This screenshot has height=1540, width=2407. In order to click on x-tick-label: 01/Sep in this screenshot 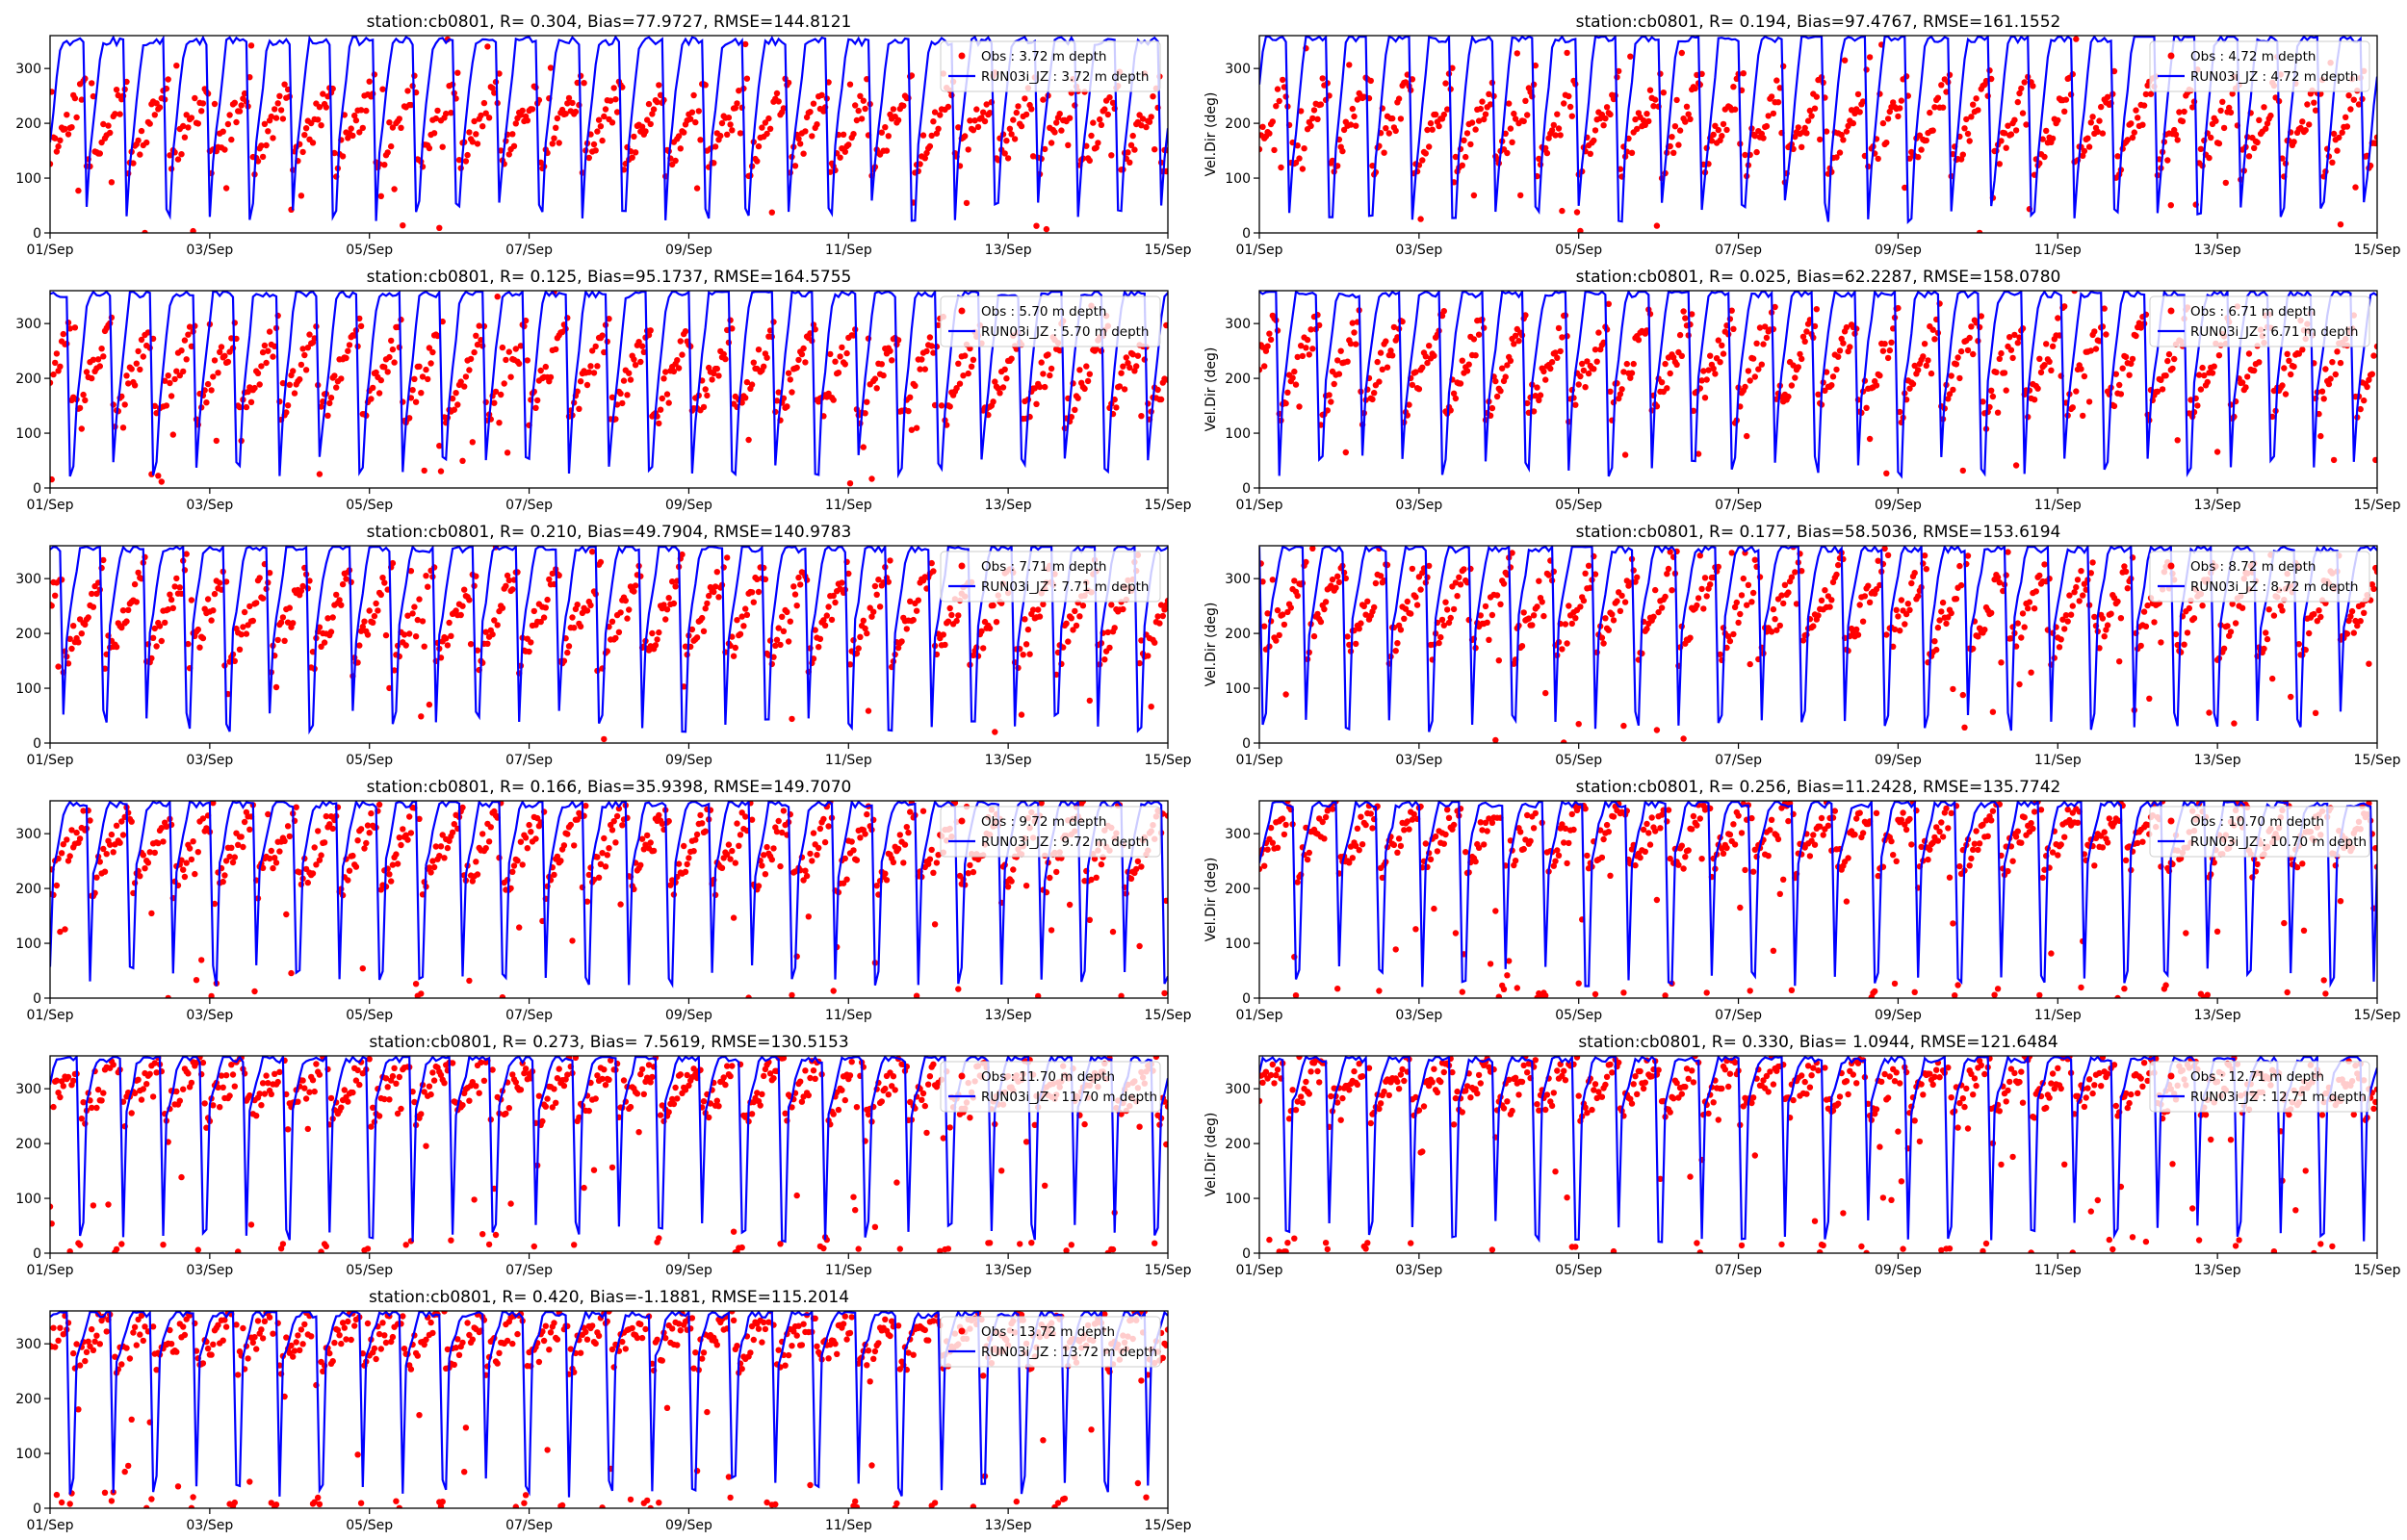, I will do `click(50, 1015)`.